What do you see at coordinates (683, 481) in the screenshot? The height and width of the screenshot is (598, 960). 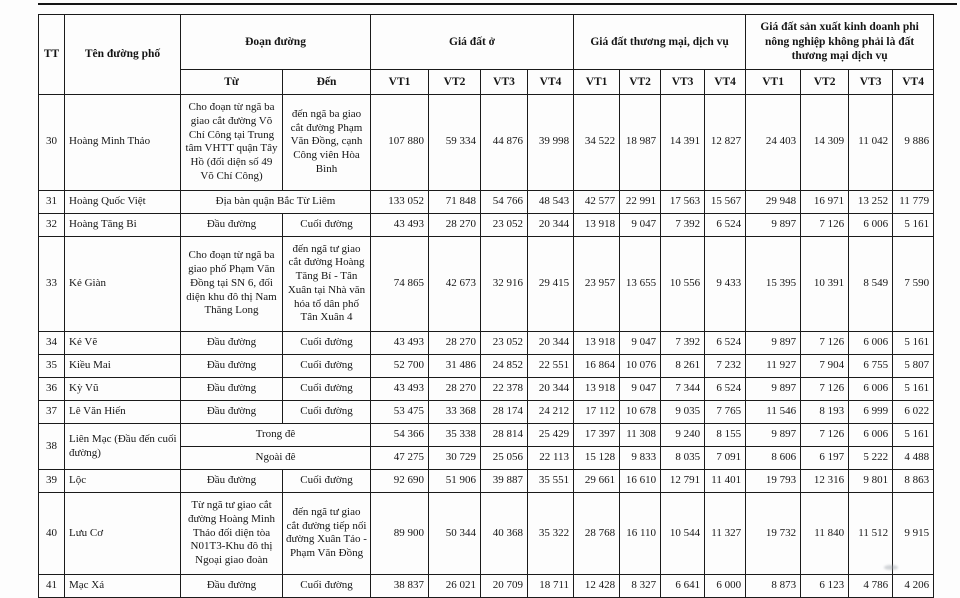 I see `price-cell: 12 791` at bounding box center [683, 481].